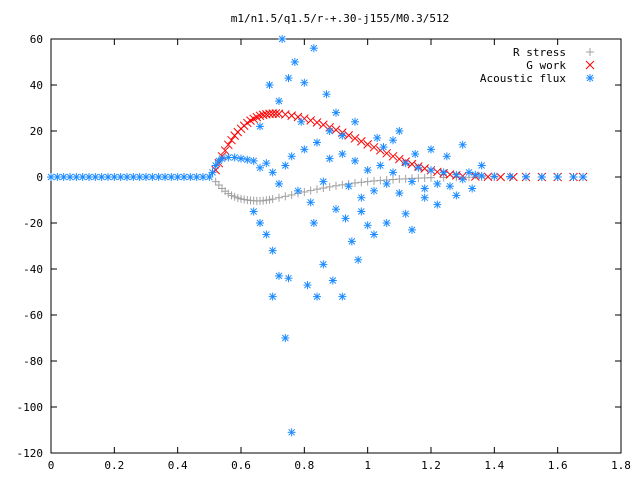 The width and height of the screenshot is (640, 480). Describe the element at coordinates (39, 177) in the screenshot. I see `y-tick-label: 0` at that location.